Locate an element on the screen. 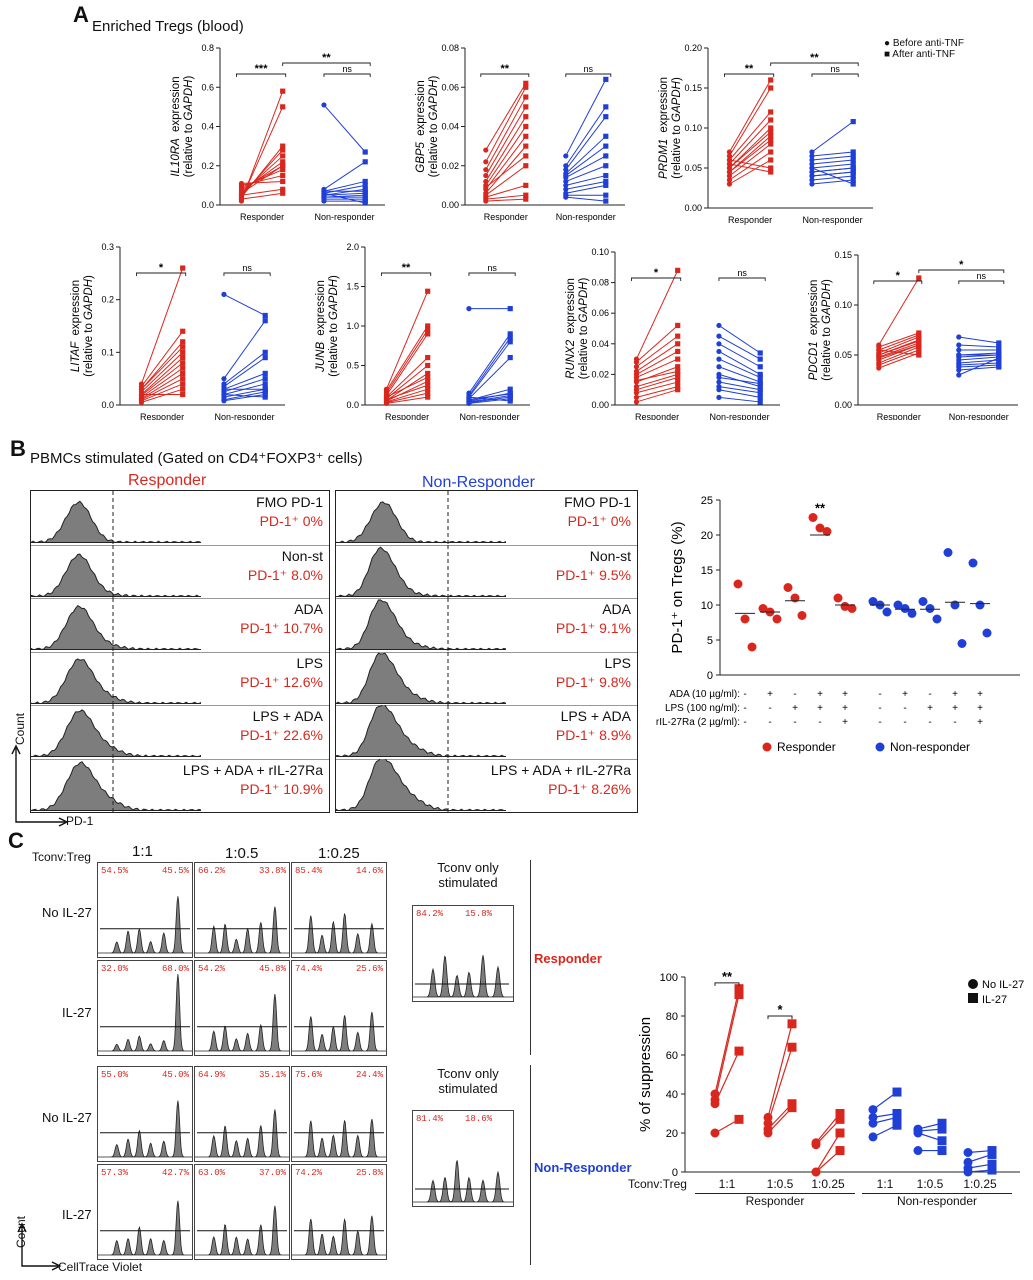 The image size is (1033, 1280). sig-label: * is located at coordinates (780, 1009).